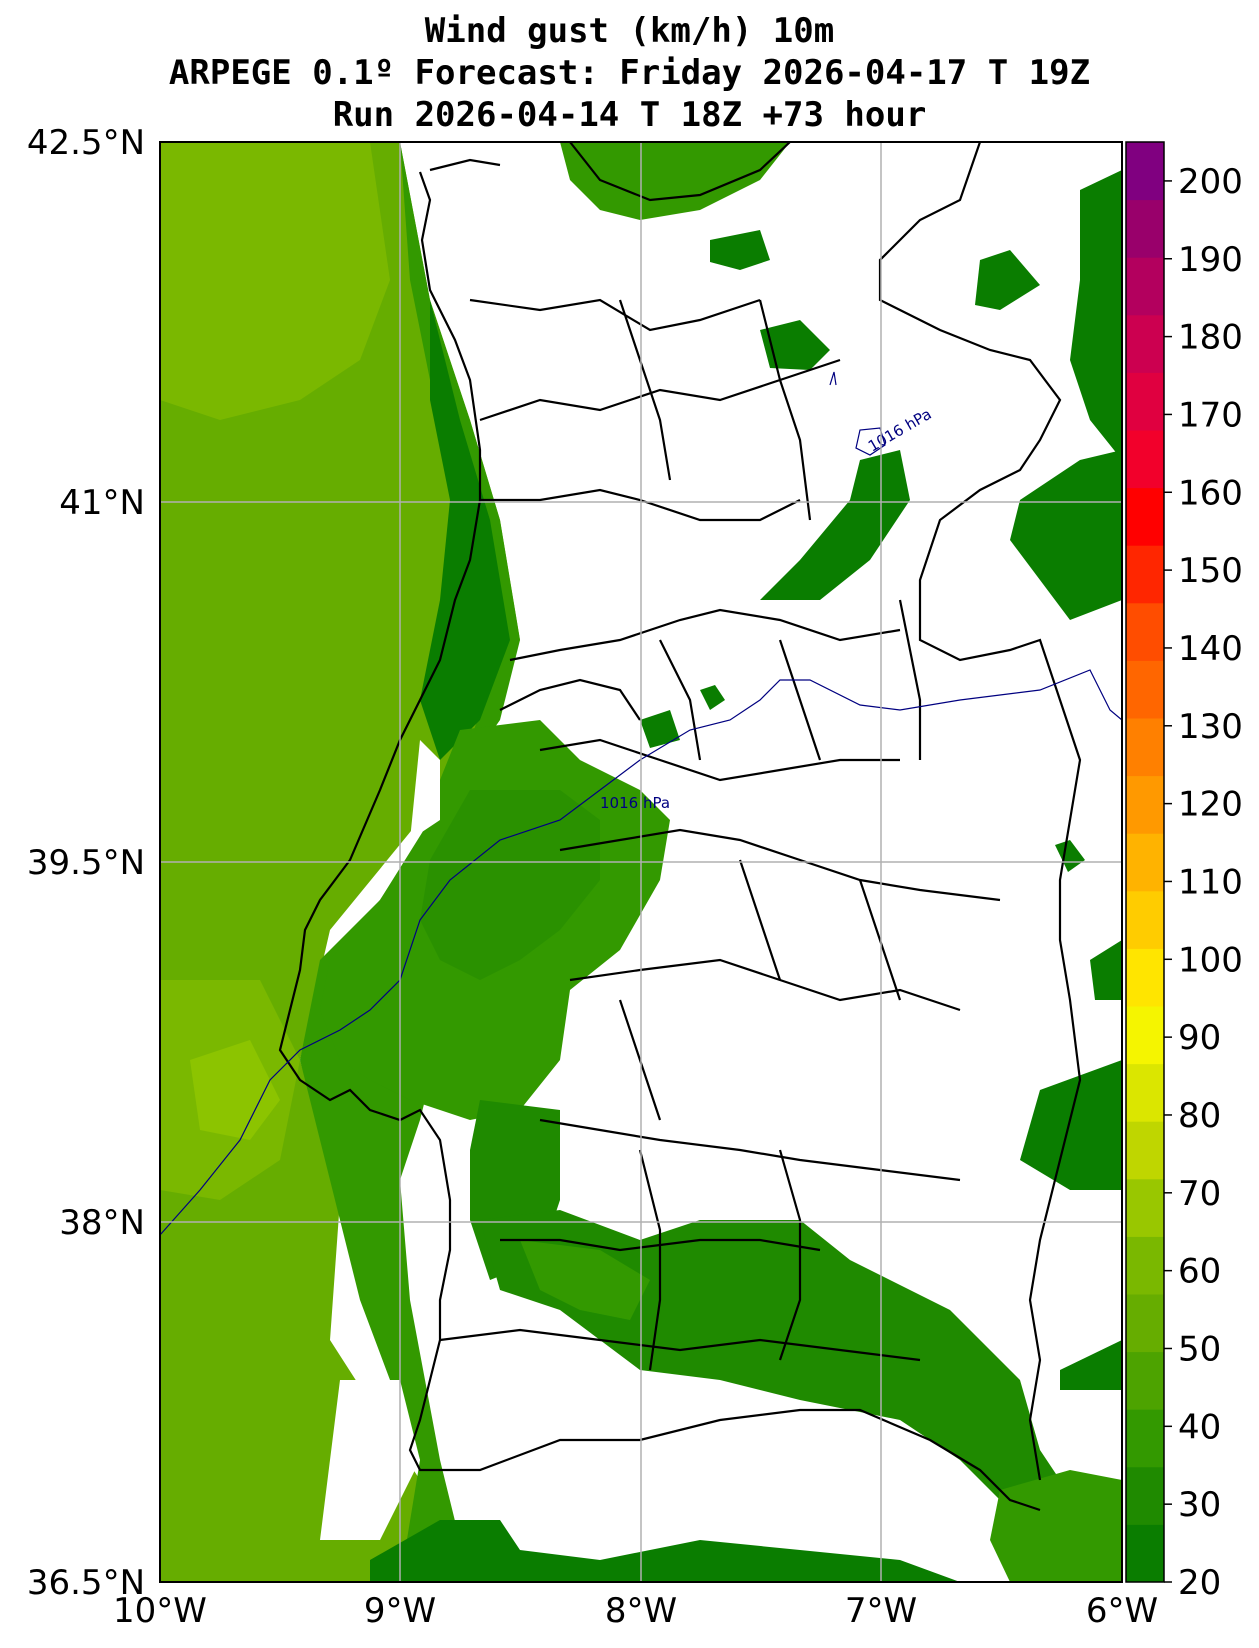 This screenshot has width=1259, height=1648. Describe the element at coordinates (235, 1090) in the screenshot. I see `ocean-wind-zone-sw-peak` at that location.